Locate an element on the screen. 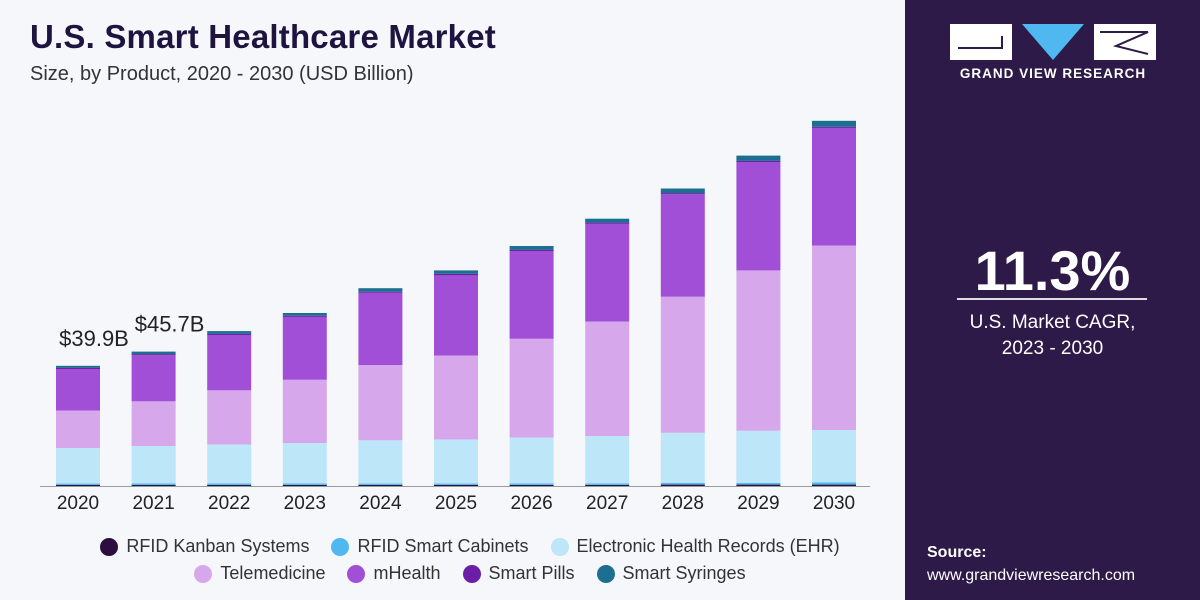 The height and width of the screenshot is (600, 1200). bar-segment-2028-electronic-health-records-ehr is located at coordinates (682, 457).